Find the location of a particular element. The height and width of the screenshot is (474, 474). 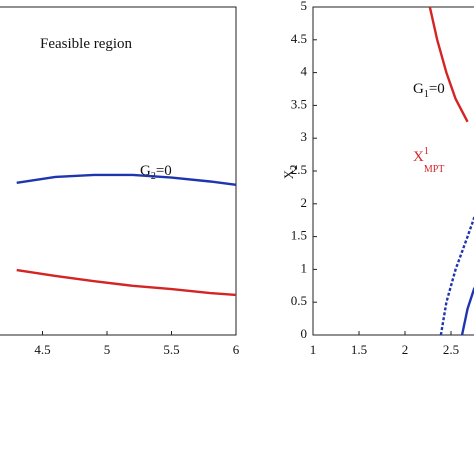

x-tick-label: 6 is located at coordinates (236, 349).